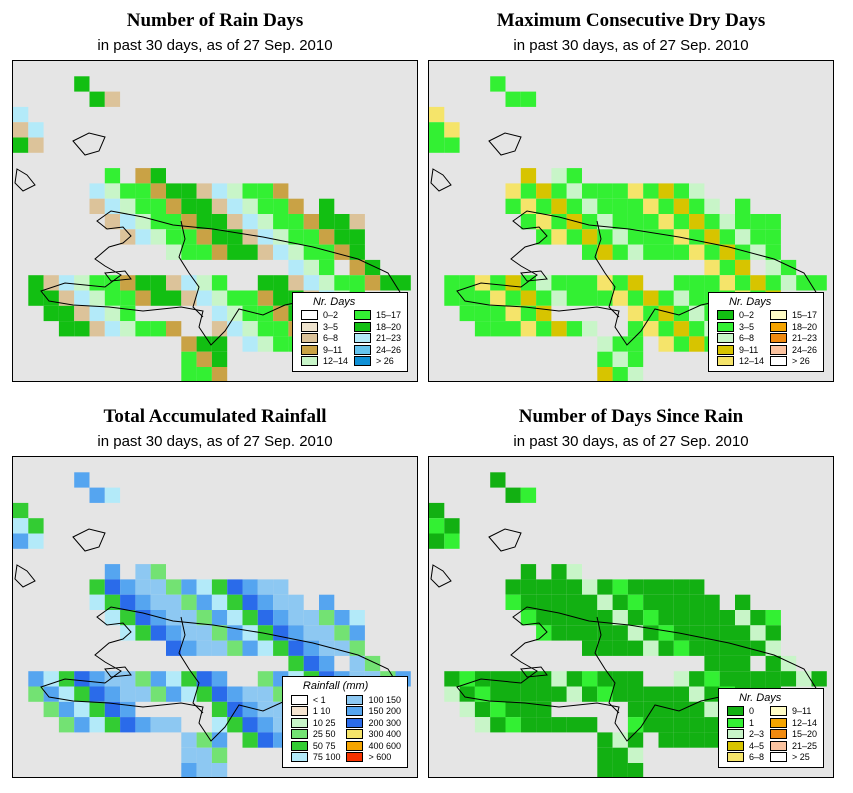 The height and width of the screenshot is (793, 853). What do you see at coordinates (324, 362) in the screenshot?
I see `legend-item: 12–14` at bounding box center [324, 362].